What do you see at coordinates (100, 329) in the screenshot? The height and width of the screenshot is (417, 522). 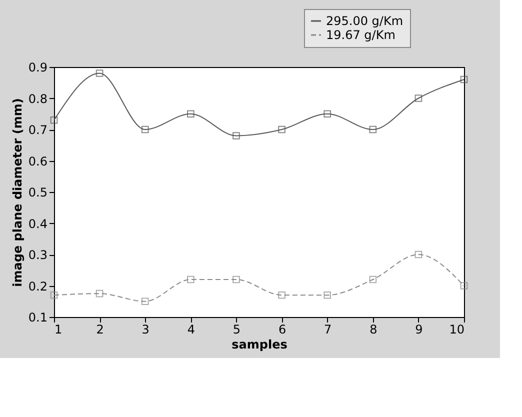 I see `x-tick-label: 2` at bounding box center [100, 329].